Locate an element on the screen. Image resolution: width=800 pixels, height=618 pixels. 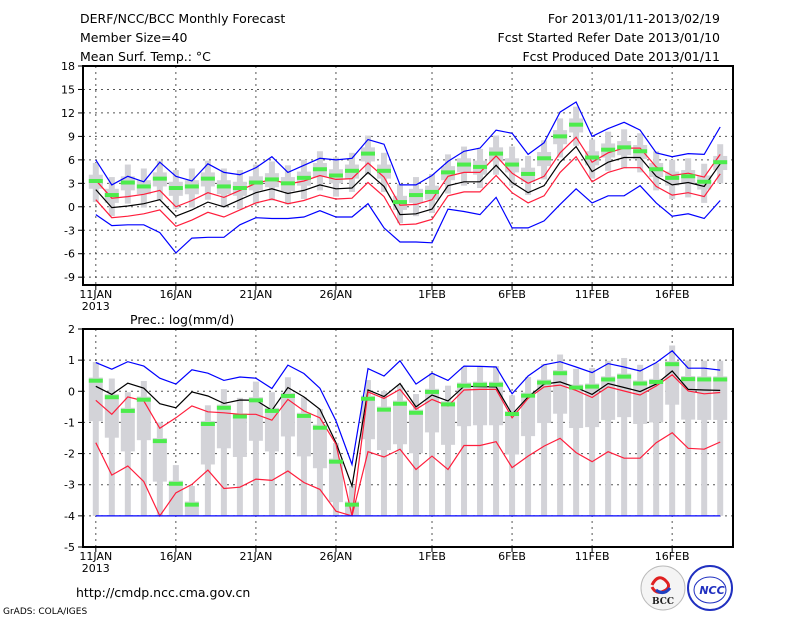
series-line-blue-lo is located at coordinates (408, 219).